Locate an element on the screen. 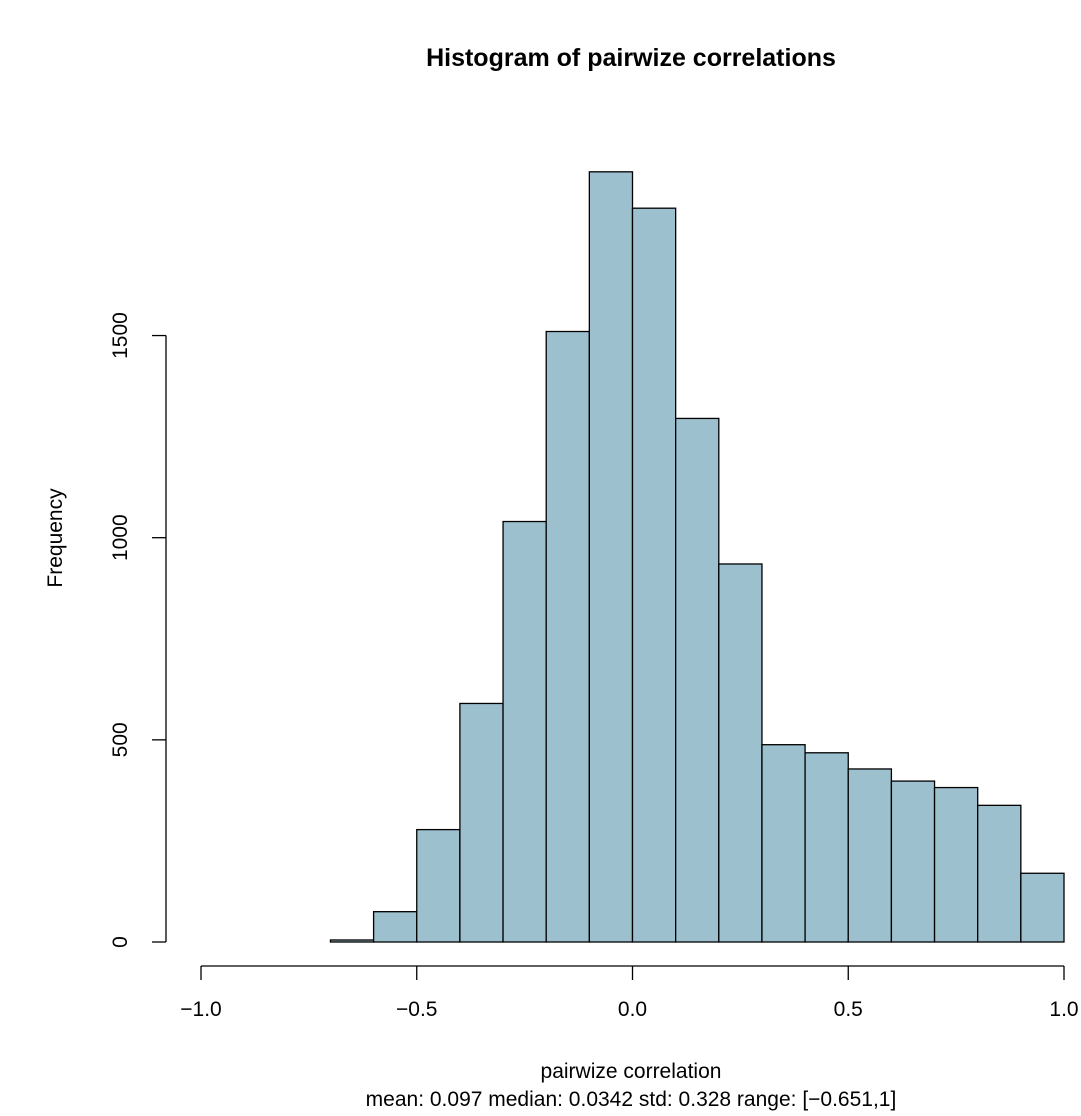 The image size is (1081, 1116). chart-title: Histogram of pairwize correlations is located at coordinates (631, 58).